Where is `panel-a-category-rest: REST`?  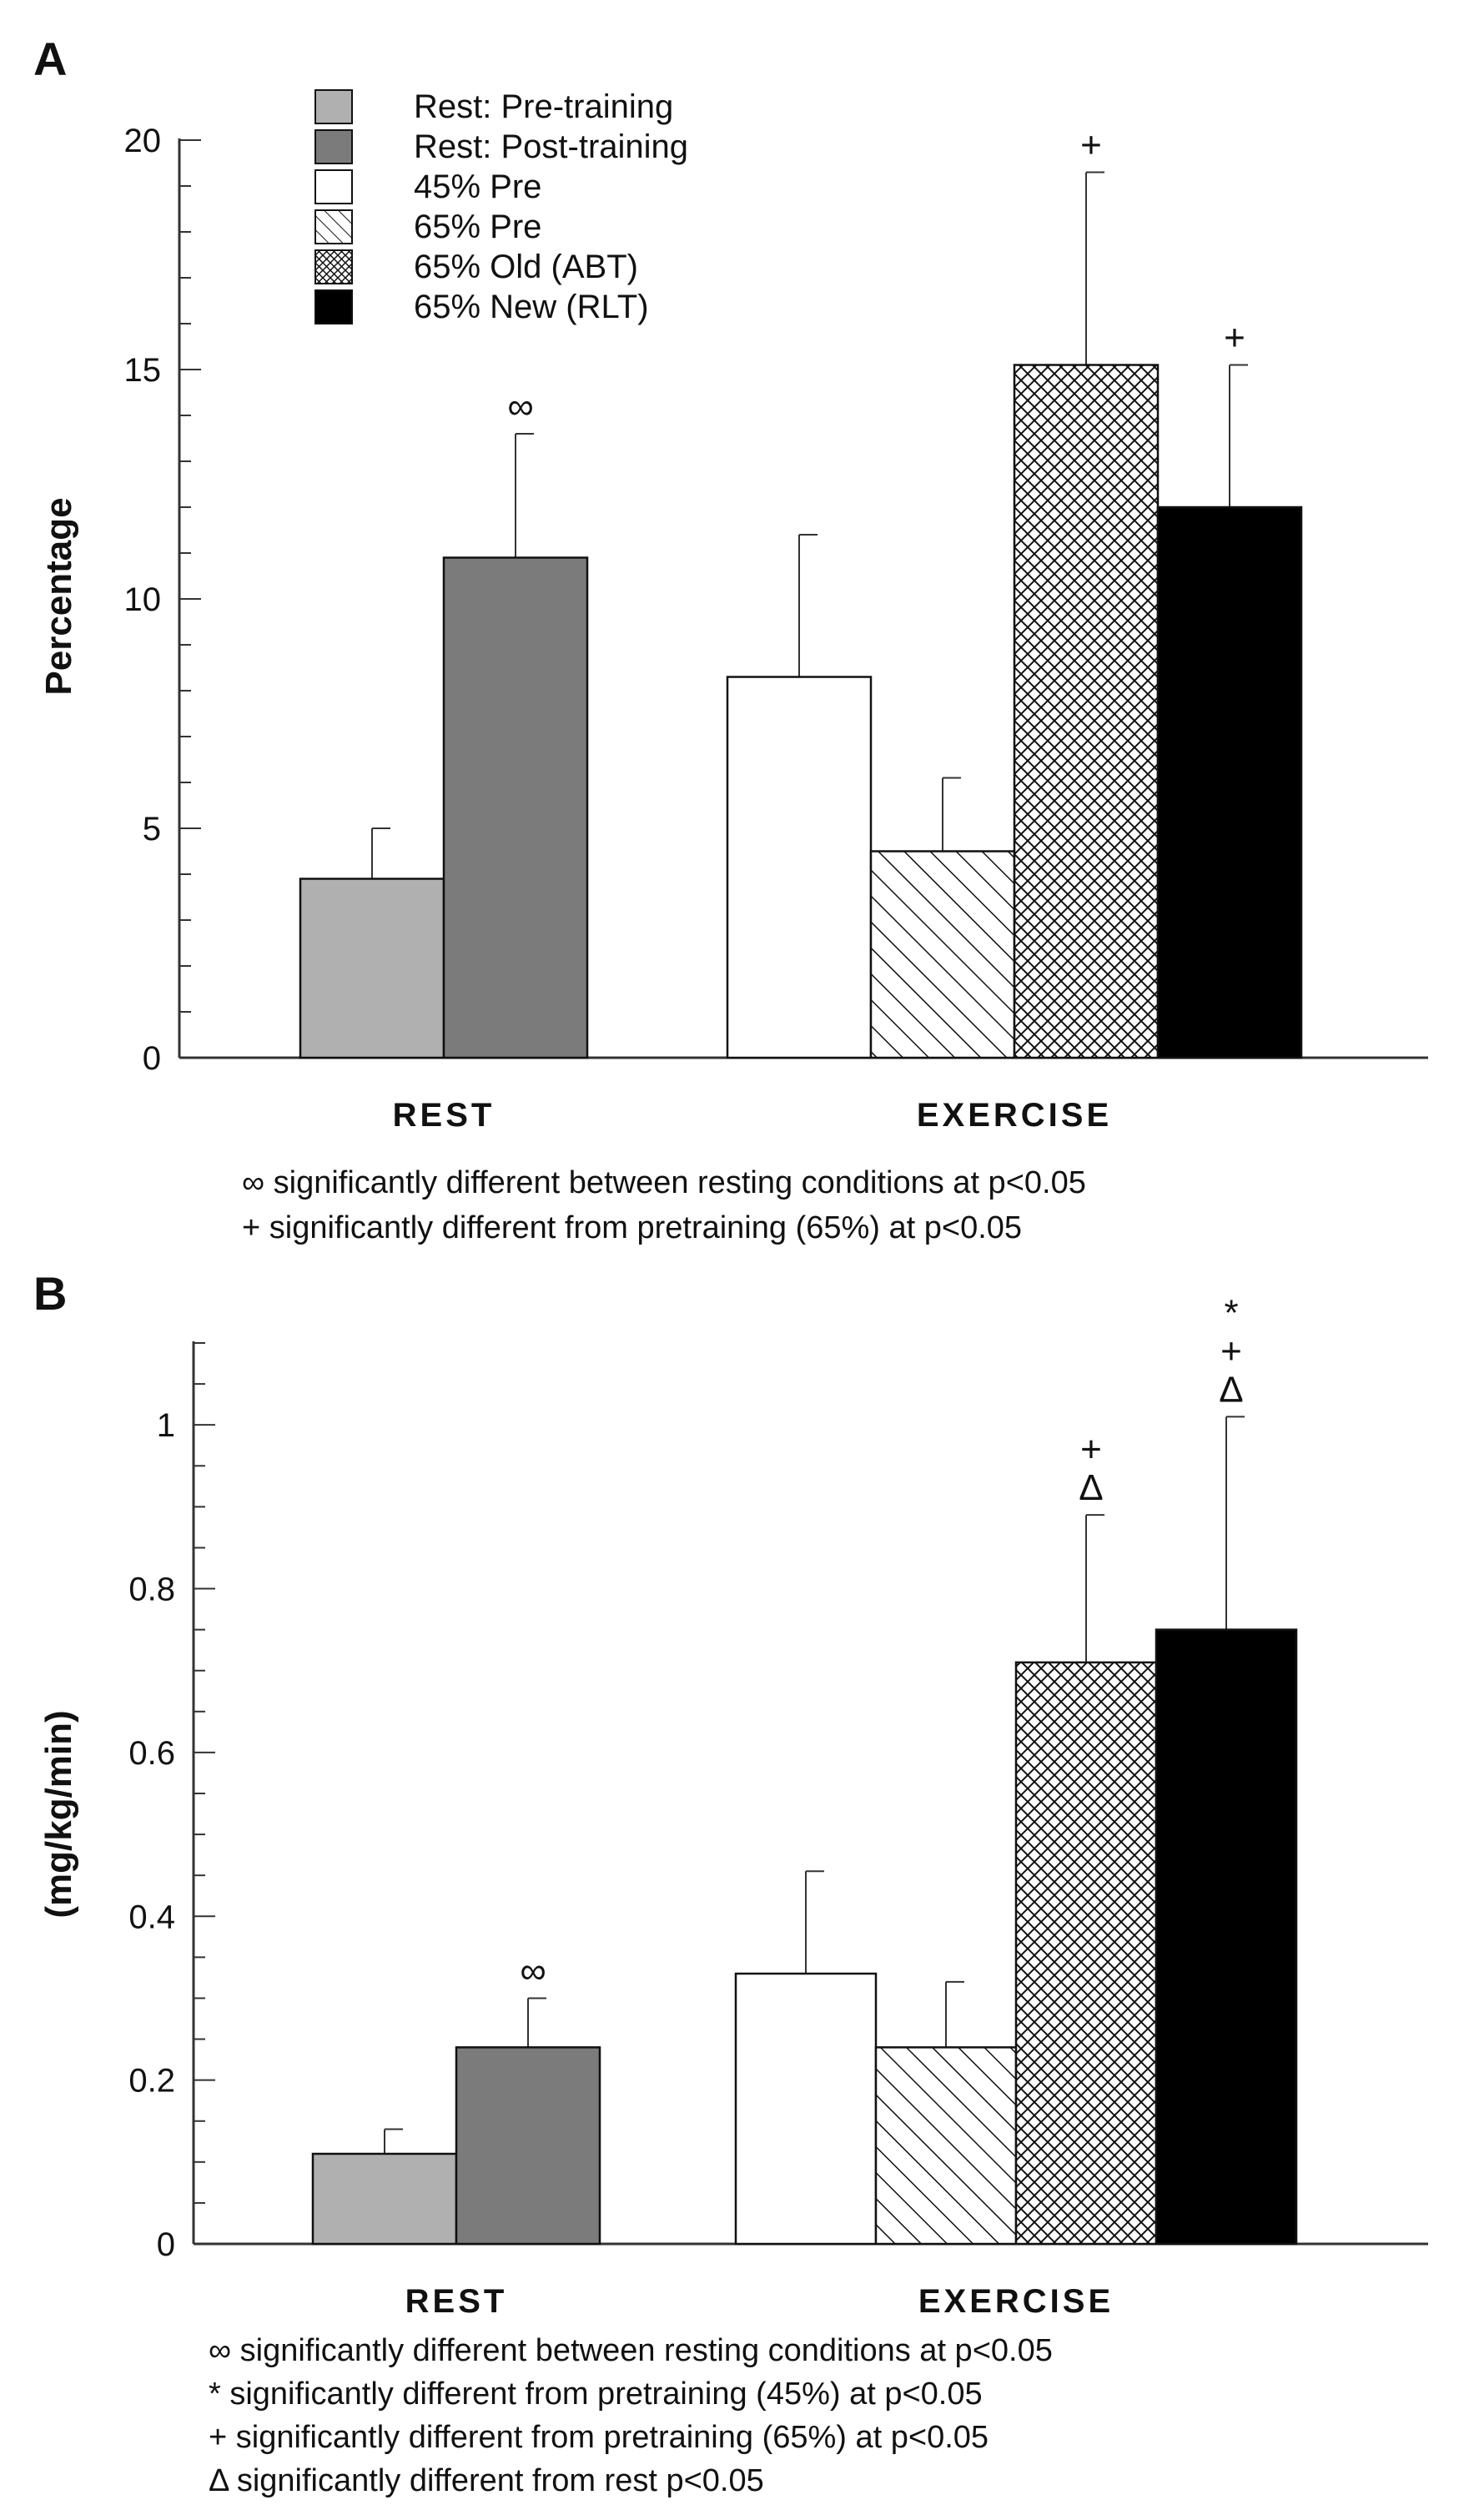 panel-a-category-rest: REST is located at coordinates (444, 1115).